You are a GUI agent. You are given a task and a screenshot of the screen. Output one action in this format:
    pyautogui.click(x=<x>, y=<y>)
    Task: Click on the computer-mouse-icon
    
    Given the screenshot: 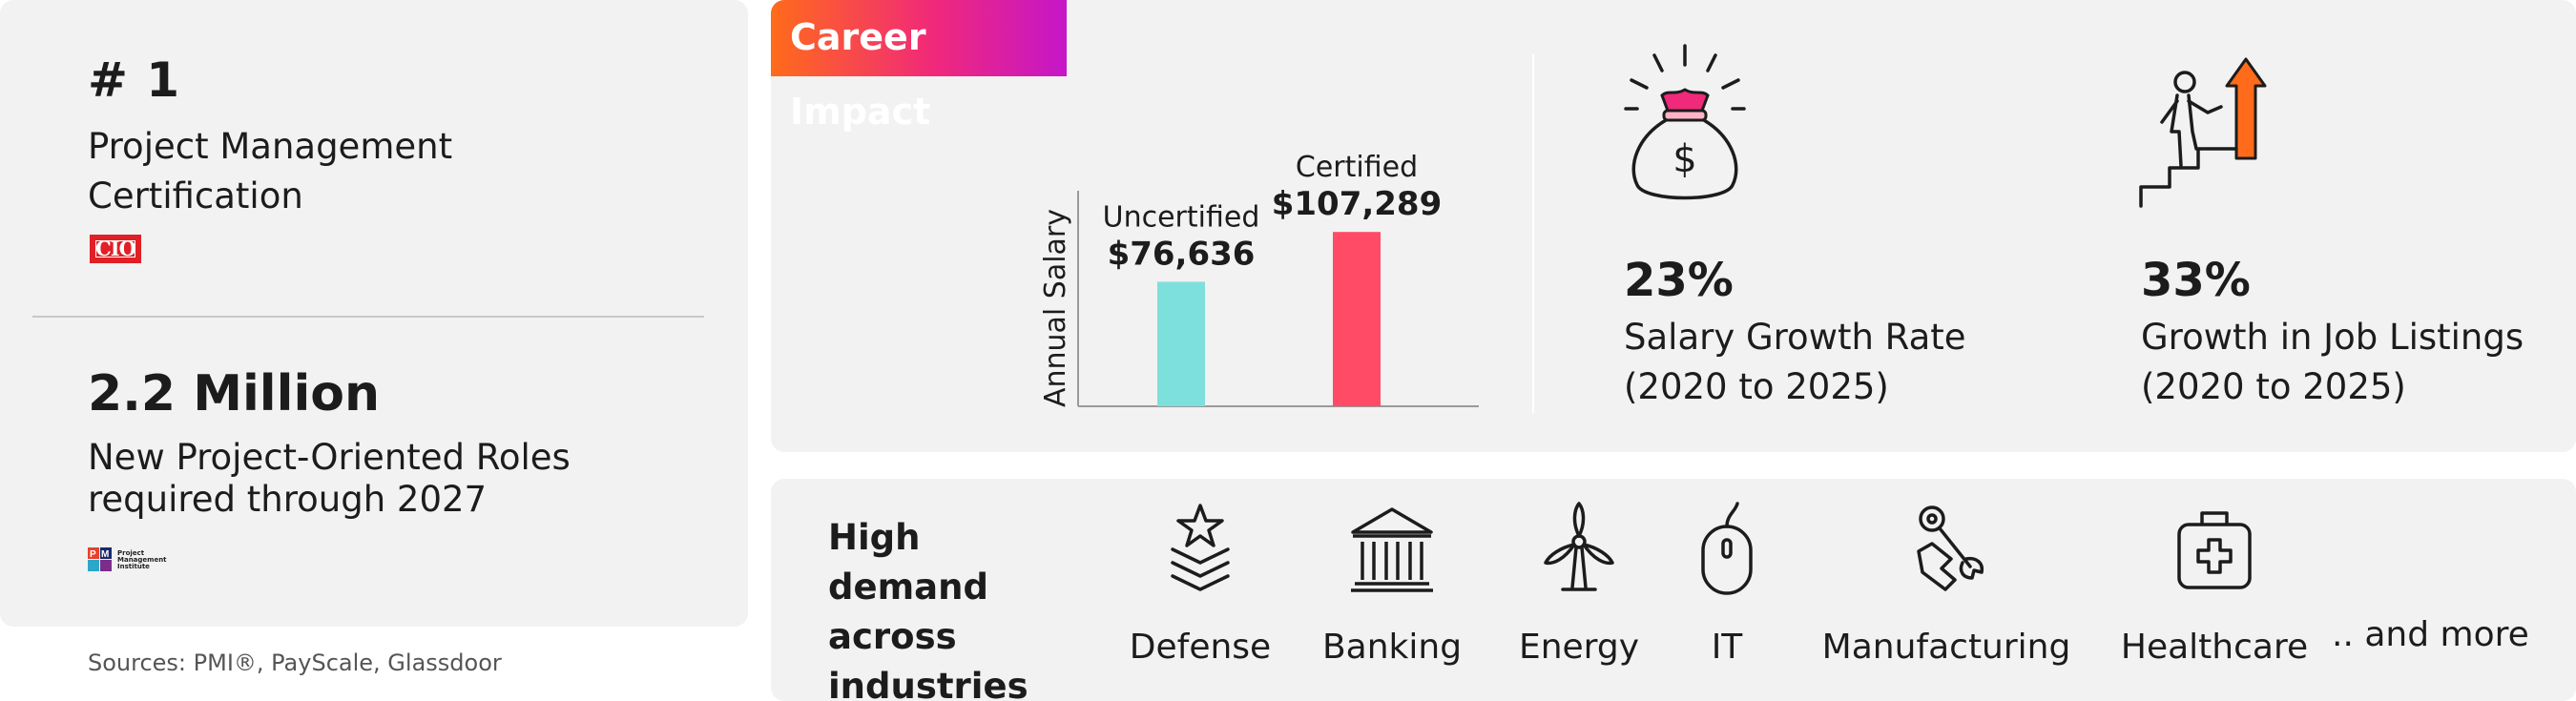 What is the action you would take?
    pyautogui.click(x=1727, y=549)
    